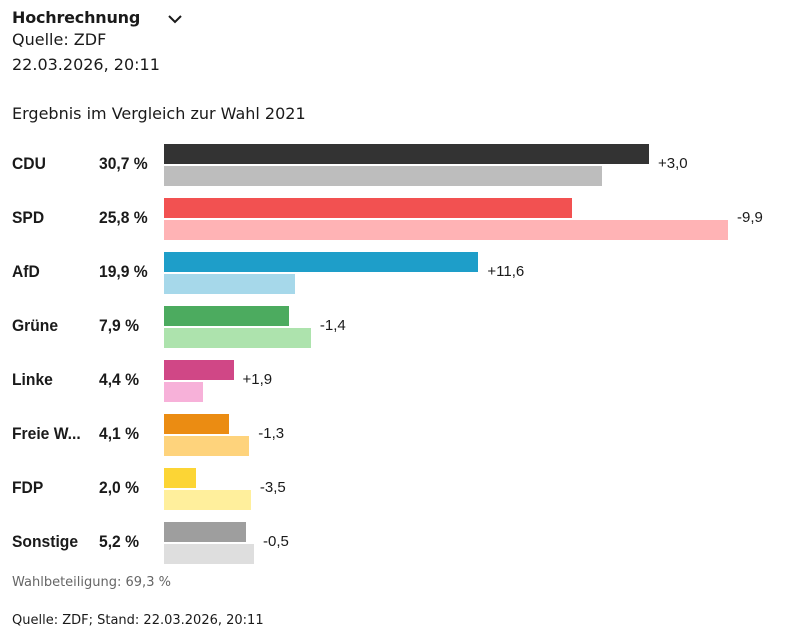 The width and height of the screenshot is (792, 640). I want to click on party-label: AfD, so click(26, 271).